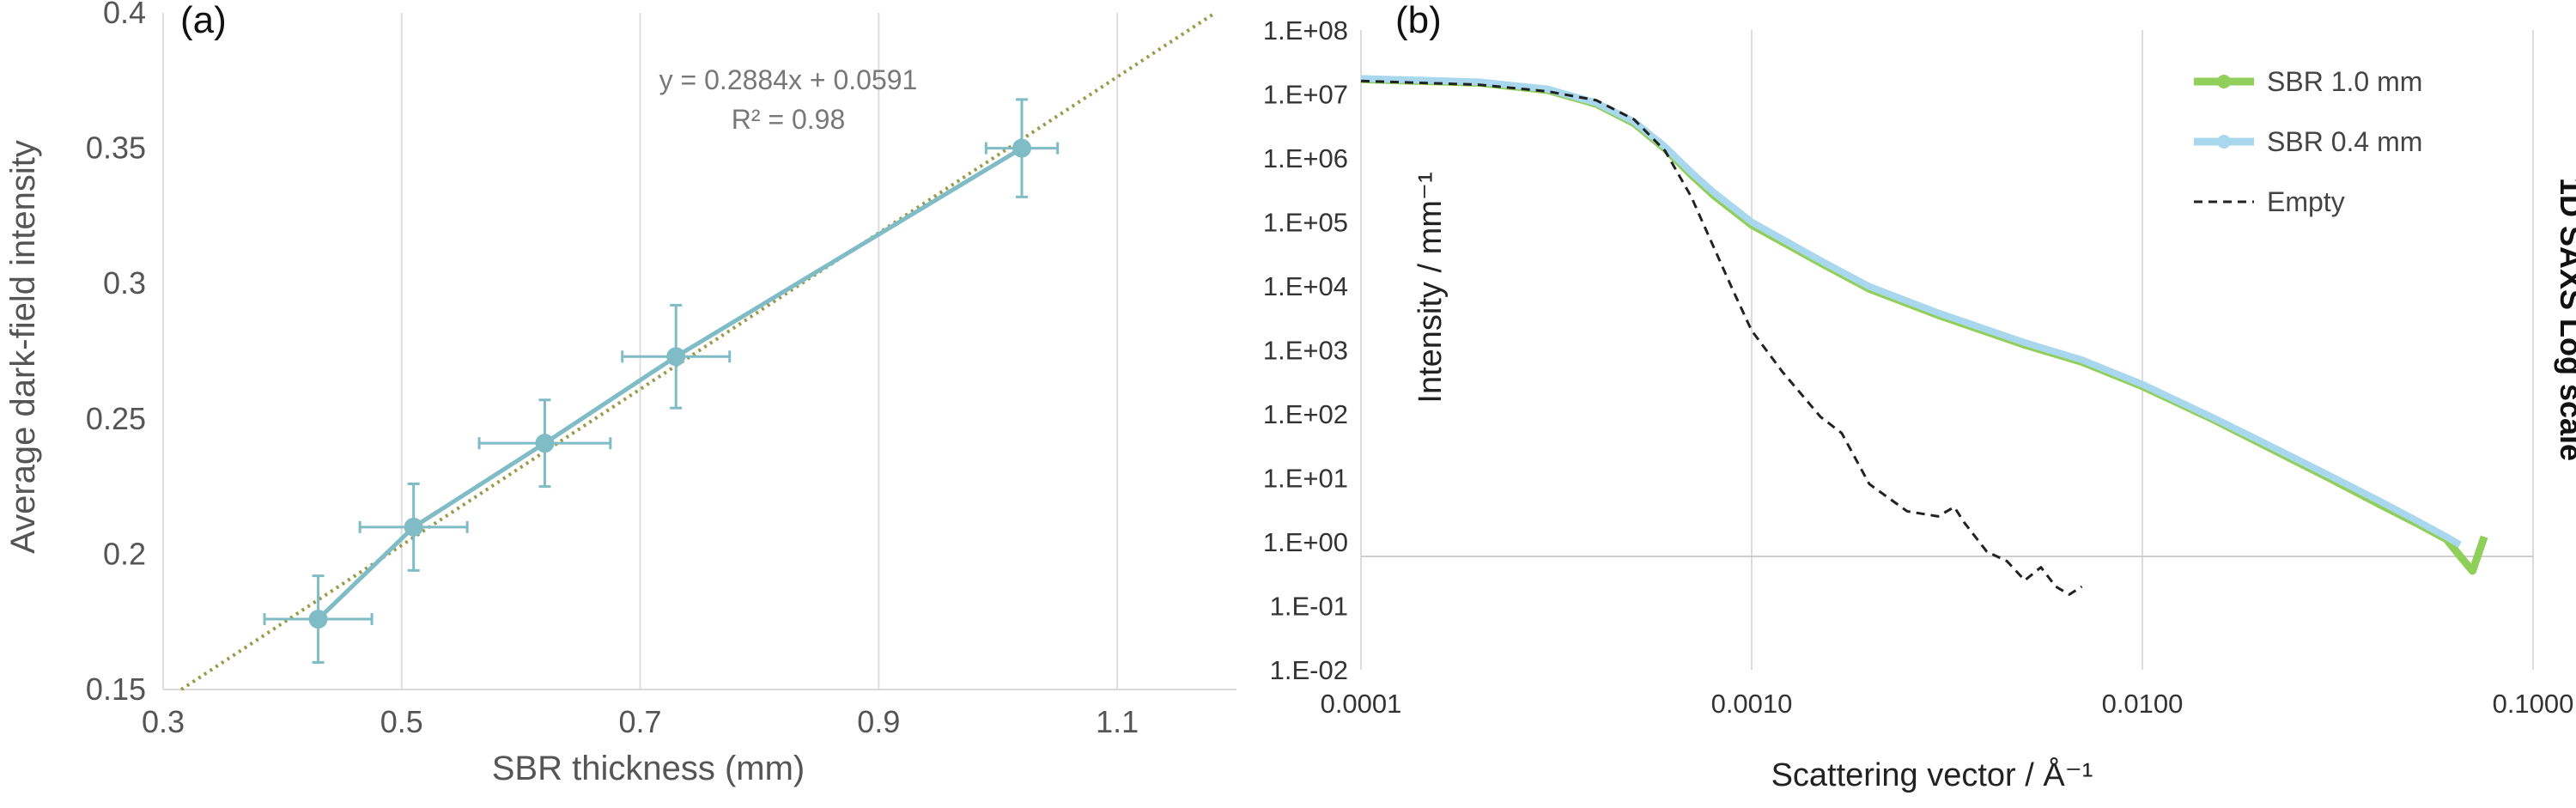 This screenshot has height=808, width=2576. What do you see at coordinates (23, 347) in the screenshot?
I see `panel-a-y-axis-title: Average dark-field intensity` at bounding box center [23, 347].